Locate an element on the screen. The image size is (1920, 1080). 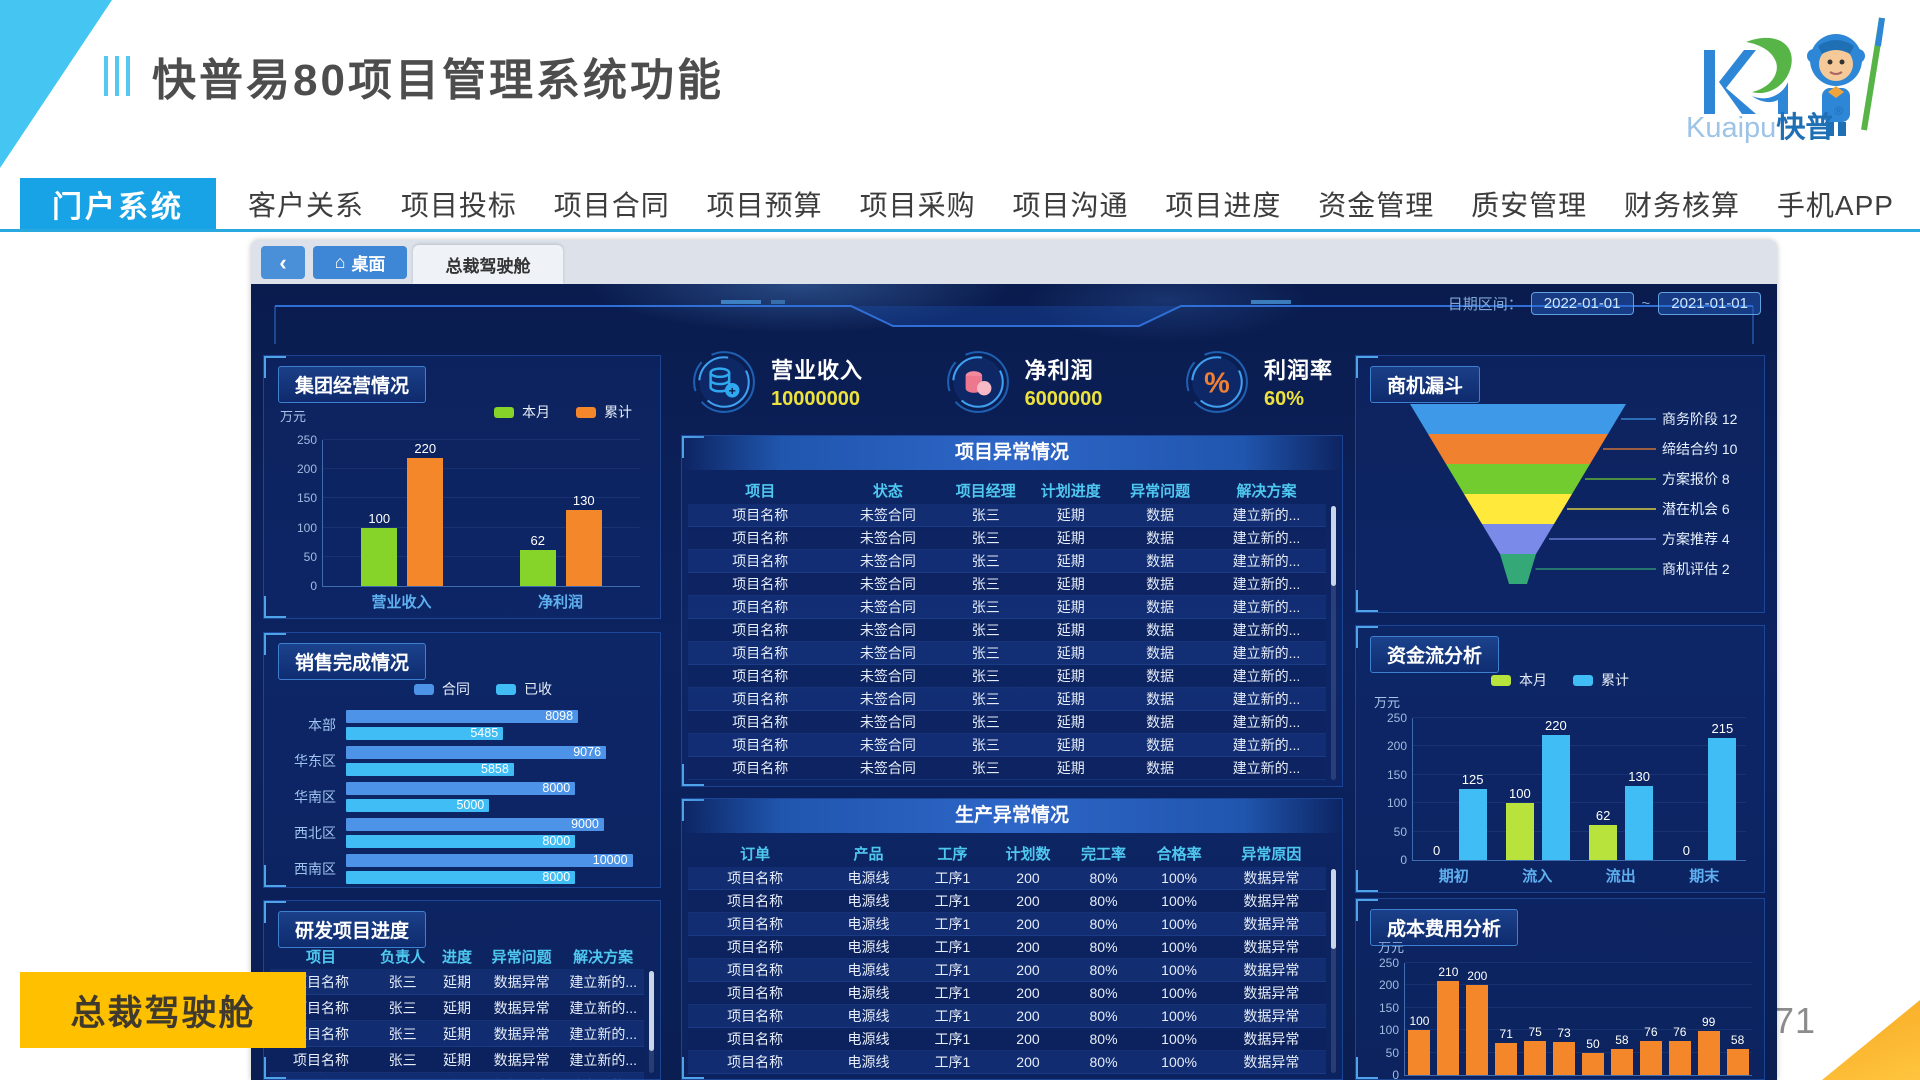
cell: 80% is located at coordinates (1103, 993).